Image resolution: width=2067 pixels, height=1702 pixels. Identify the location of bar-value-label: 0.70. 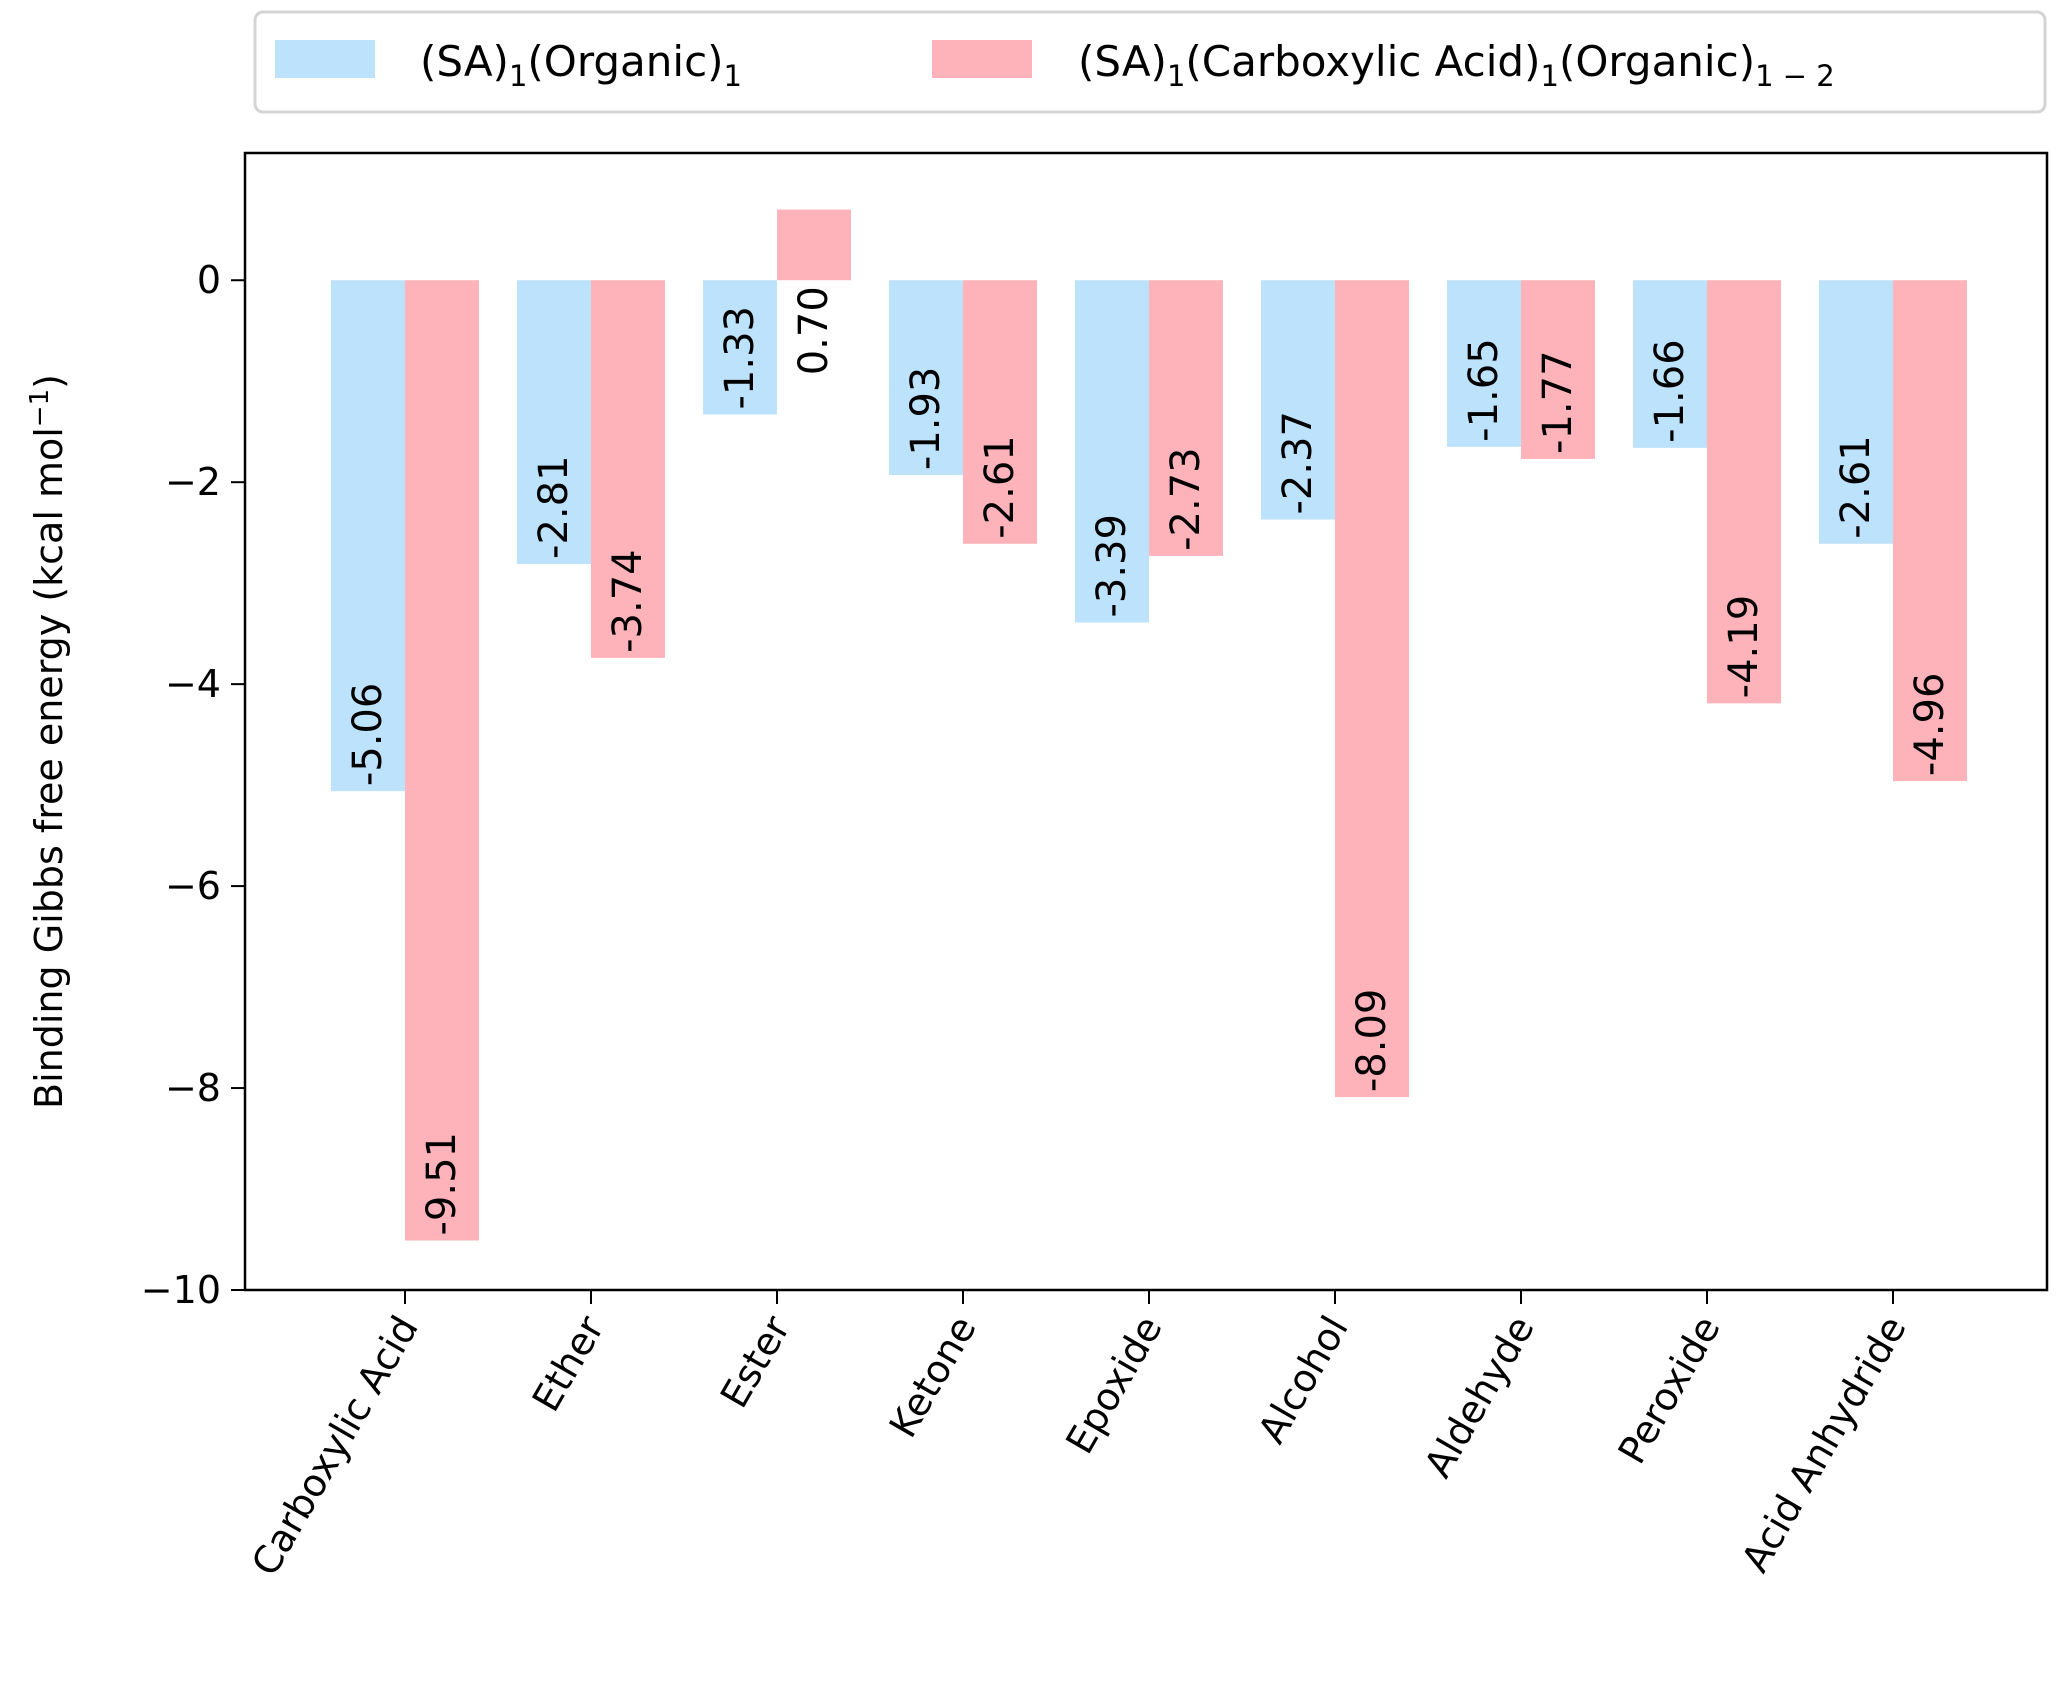
(814, 330).